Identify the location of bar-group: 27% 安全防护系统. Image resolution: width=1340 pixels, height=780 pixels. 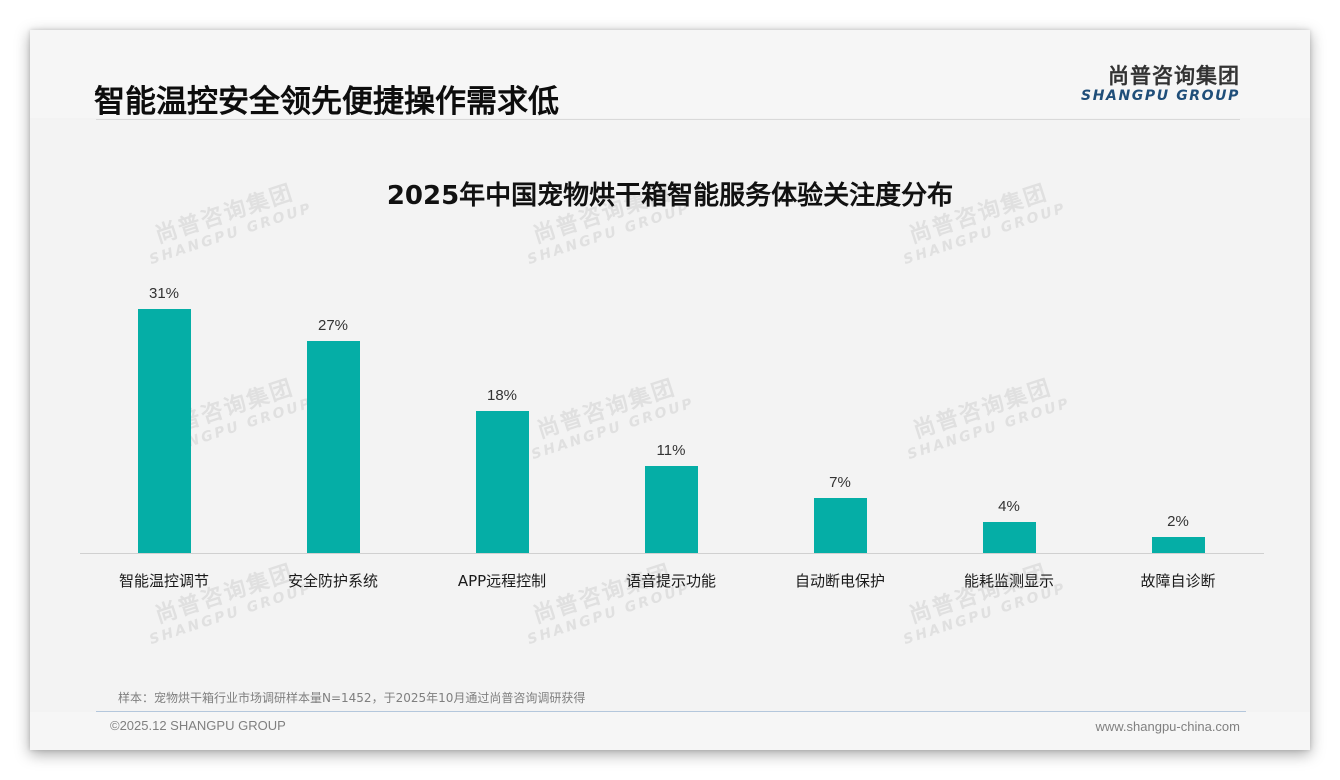
(333, 390).